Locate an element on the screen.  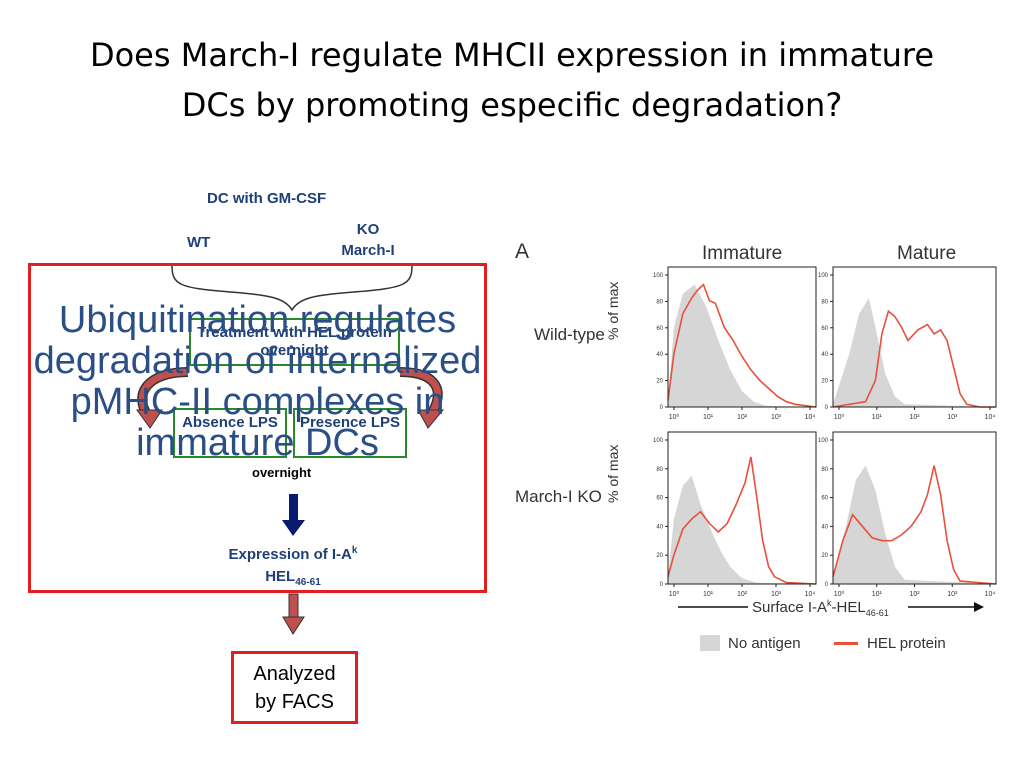
legend-no-antigen: No antigen is located at coordinates (764, 643).